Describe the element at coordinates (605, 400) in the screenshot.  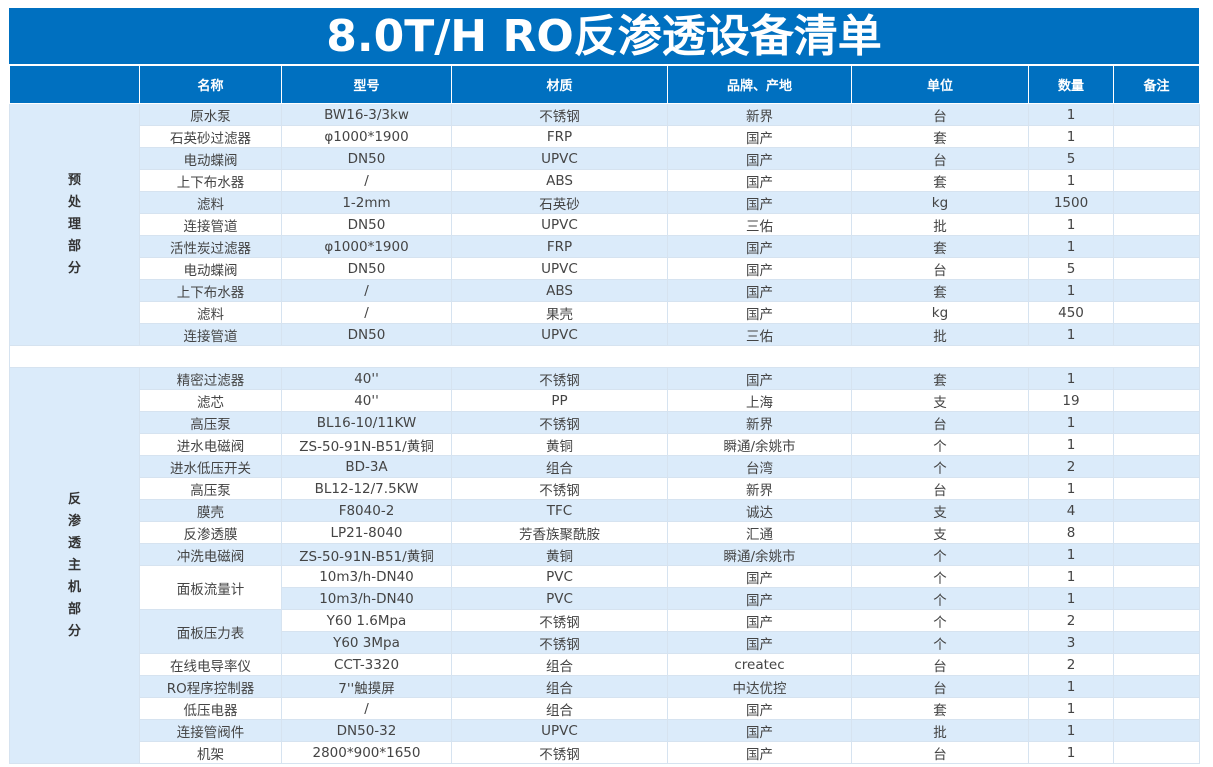
I see `table-row: 滤芯 40'' PP 上海支 19` at that location.